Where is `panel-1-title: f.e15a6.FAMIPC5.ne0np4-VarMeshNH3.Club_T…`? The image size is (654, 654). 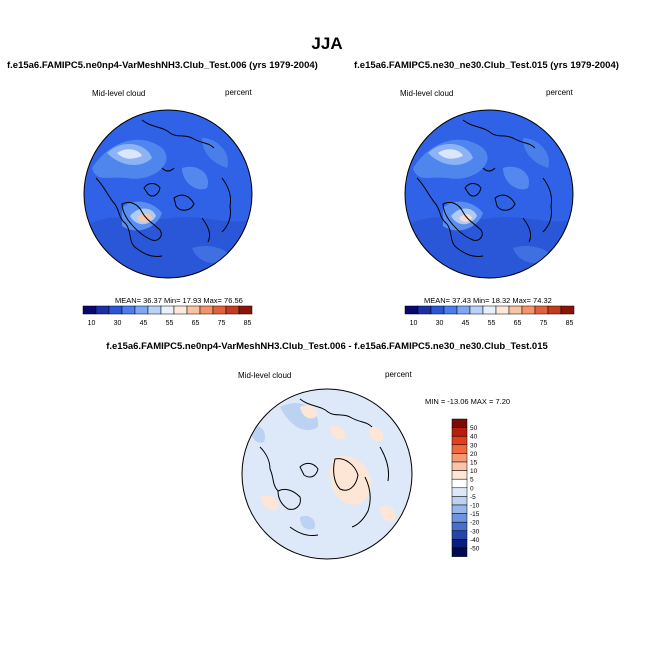
panel-1-title: f.e15a6.FAMIPC5.ne0np4-VarMeshNH3.Club_T… is located at coordinates (162, 65).